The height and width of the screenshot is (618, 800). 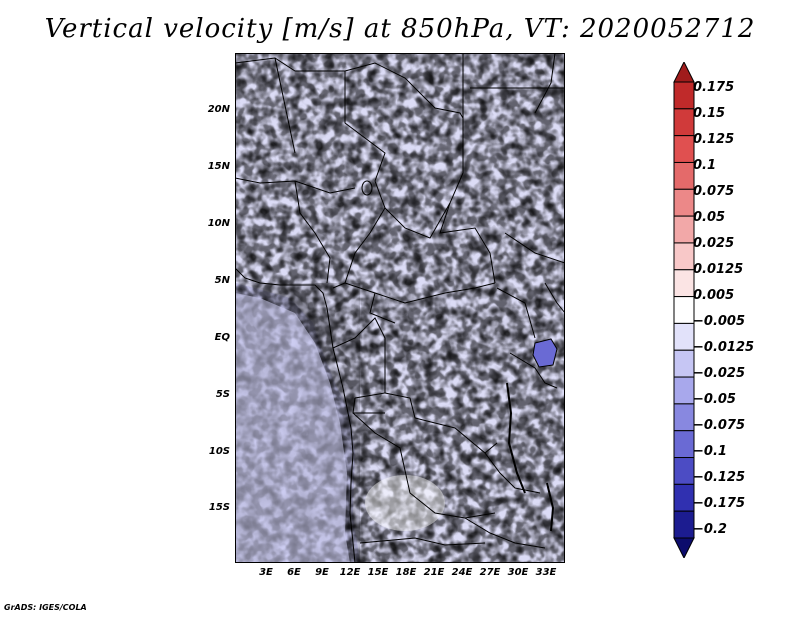 What do you see at coordinates (719, 477) in the screenshot?
I see `colorbar-label-neg0125: −0.125` at bounding box center [719, 477].